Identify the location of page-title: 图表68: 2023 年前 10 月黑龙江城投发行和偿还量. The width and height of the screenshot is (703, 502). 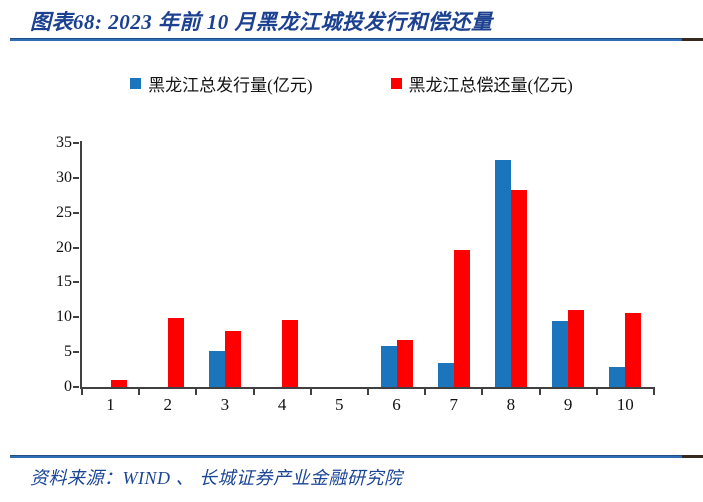
(261, 22).